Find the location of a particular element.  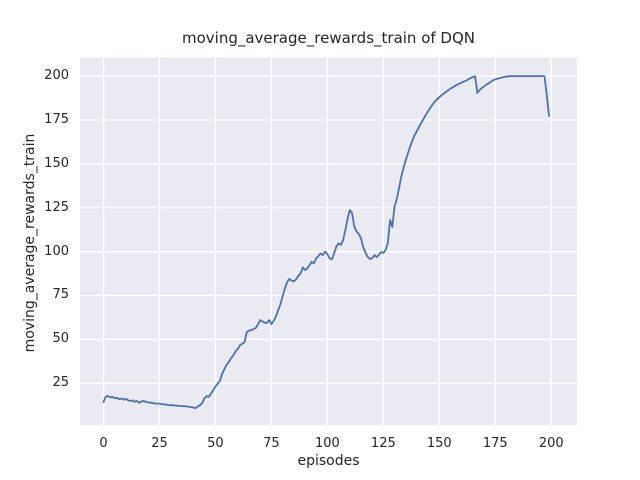

x-tick-label: 100 is located at coordinates (327, 443).